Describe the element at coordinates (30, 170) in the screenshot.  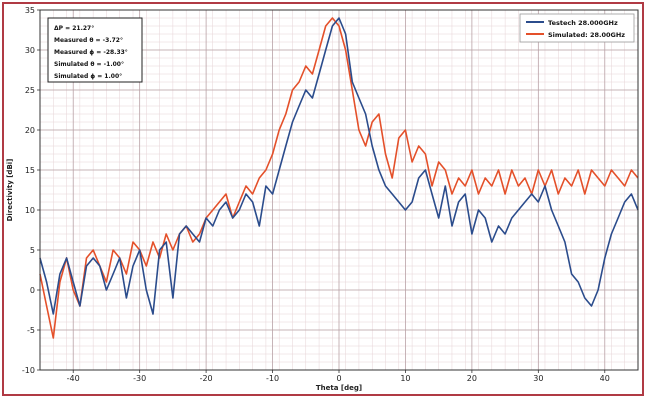
I see `y-tick-label: 15` at that location.